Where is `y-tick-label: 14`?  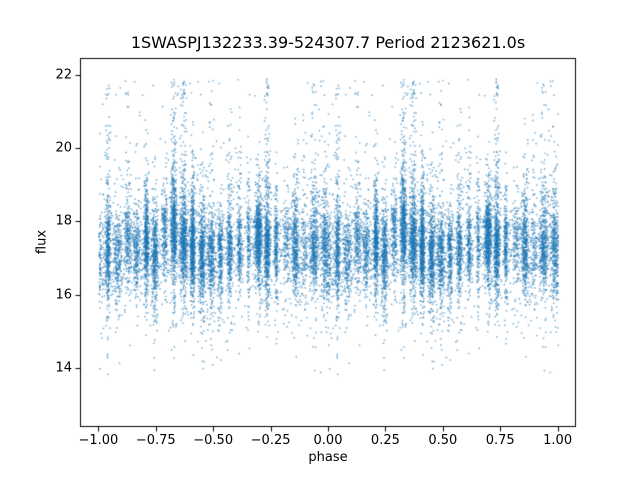 y-tick-label: 14 is located at coordinates (63, 368).